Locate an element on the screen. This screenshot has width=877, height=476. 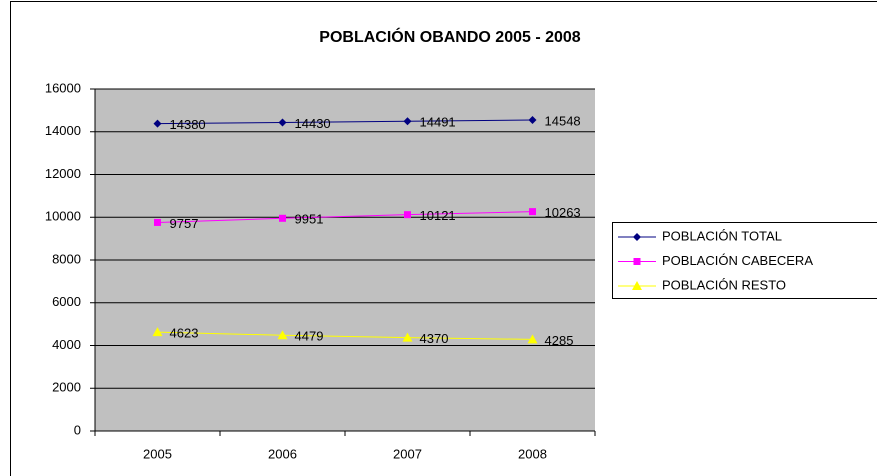
data-label: 14491 is located at coordinates (438, 122).